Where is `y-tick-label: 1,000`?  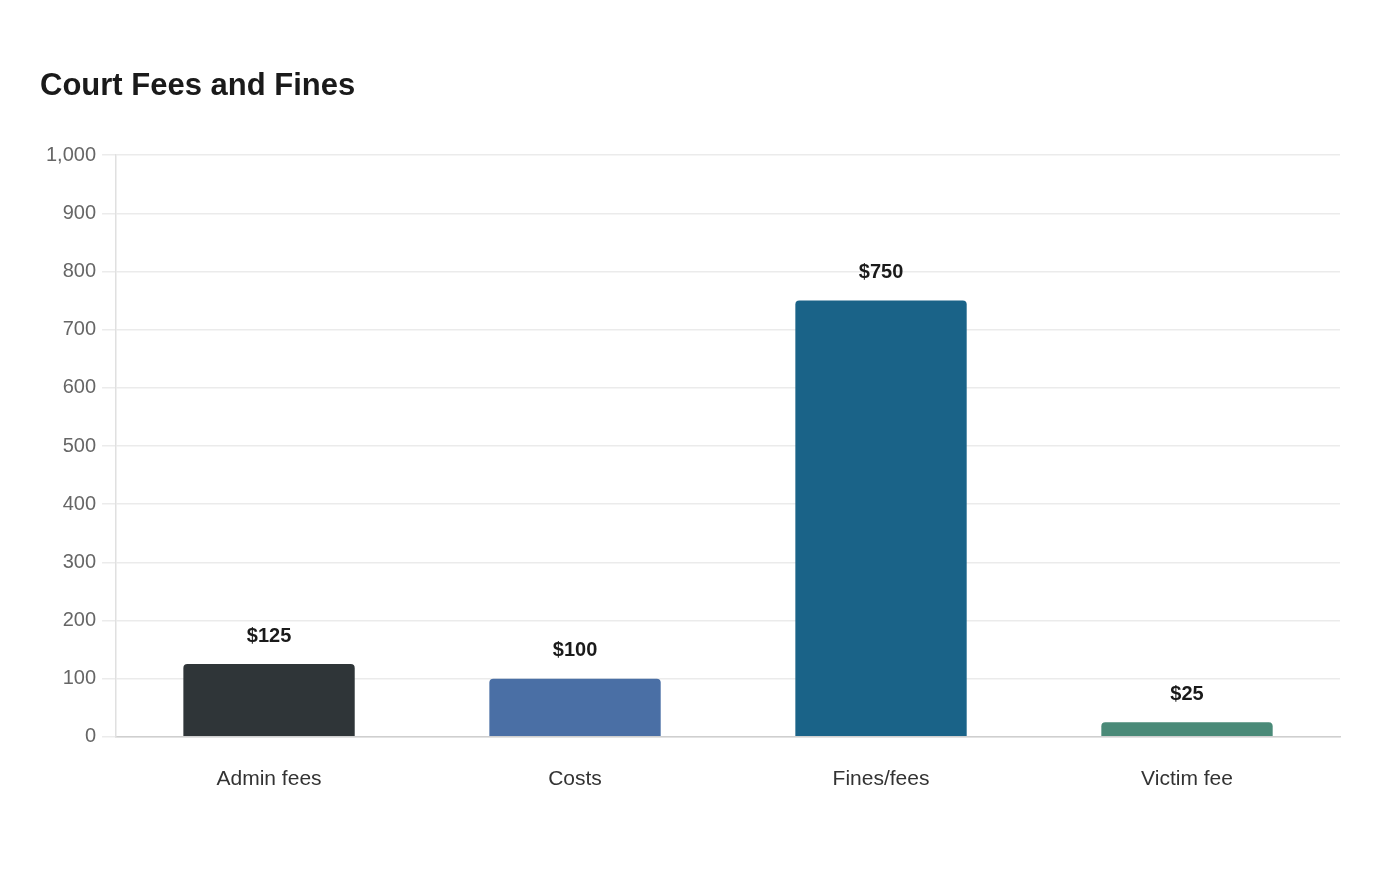
y-tick-label: 1,000 is located at coordinates (71, 153).